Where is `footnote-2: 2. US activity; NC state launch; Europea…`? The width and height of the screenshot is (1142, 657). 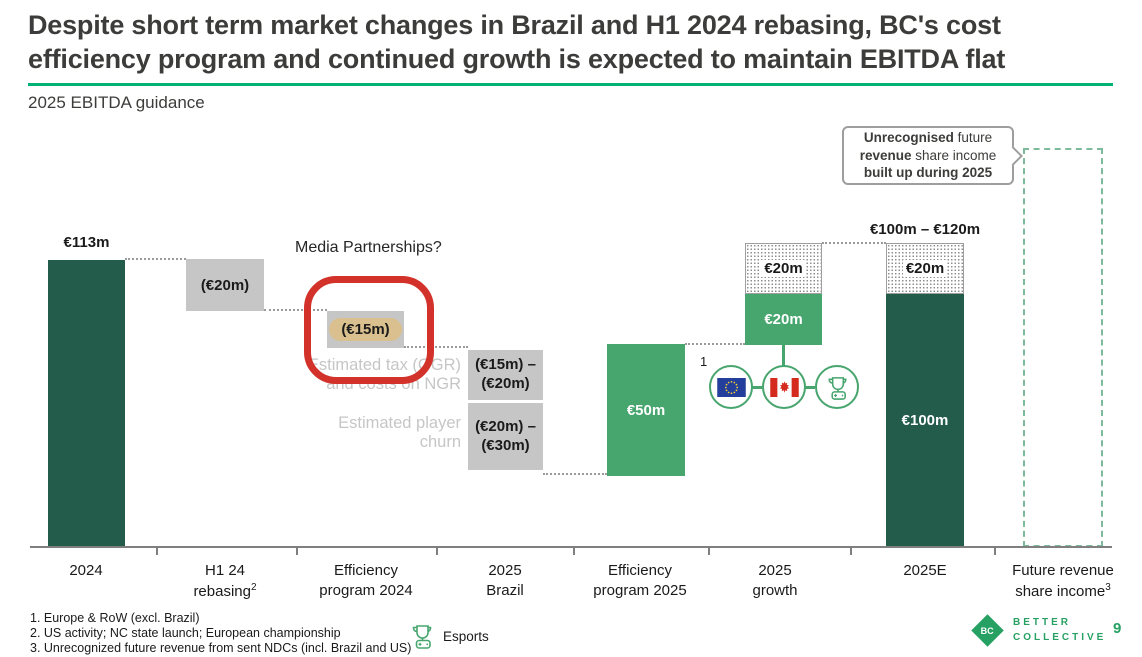
footnote-2: 2. US activity; NC state launch; Europea… is located at coordinates (185, 633).